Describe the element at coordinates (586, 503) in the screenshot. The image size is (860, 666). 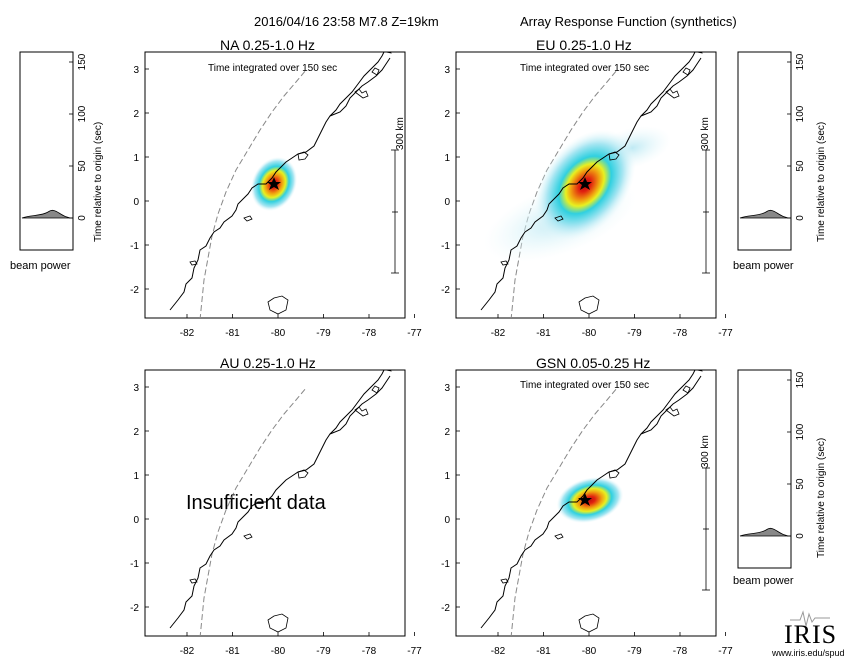
I see `map-panel-gsn` at that location.